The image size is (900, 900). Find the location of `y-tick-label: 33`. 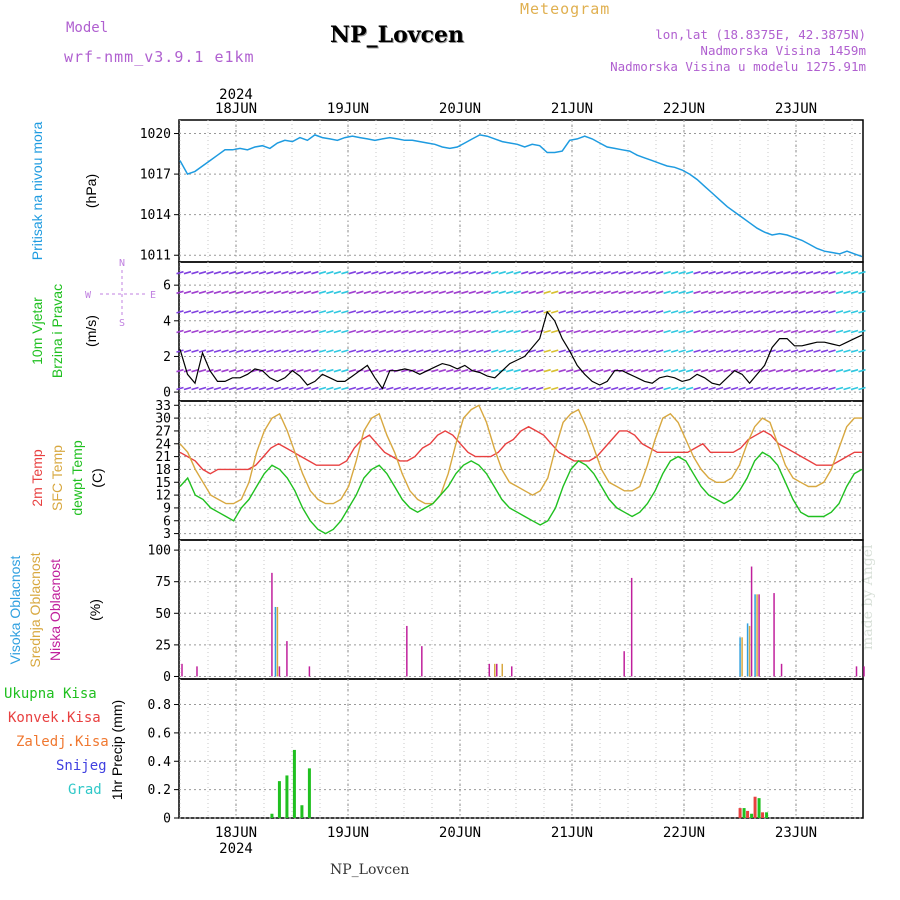

y-tick-label: 33 is located at coordinates (163, 406).